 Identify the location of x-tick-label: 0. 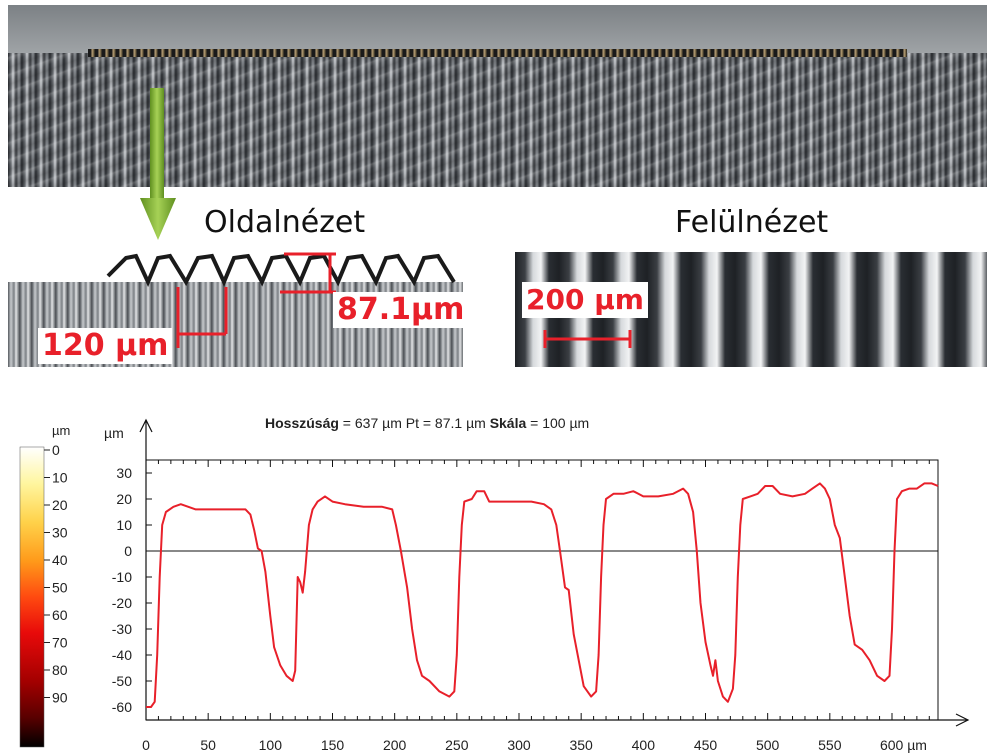
(146, 745).